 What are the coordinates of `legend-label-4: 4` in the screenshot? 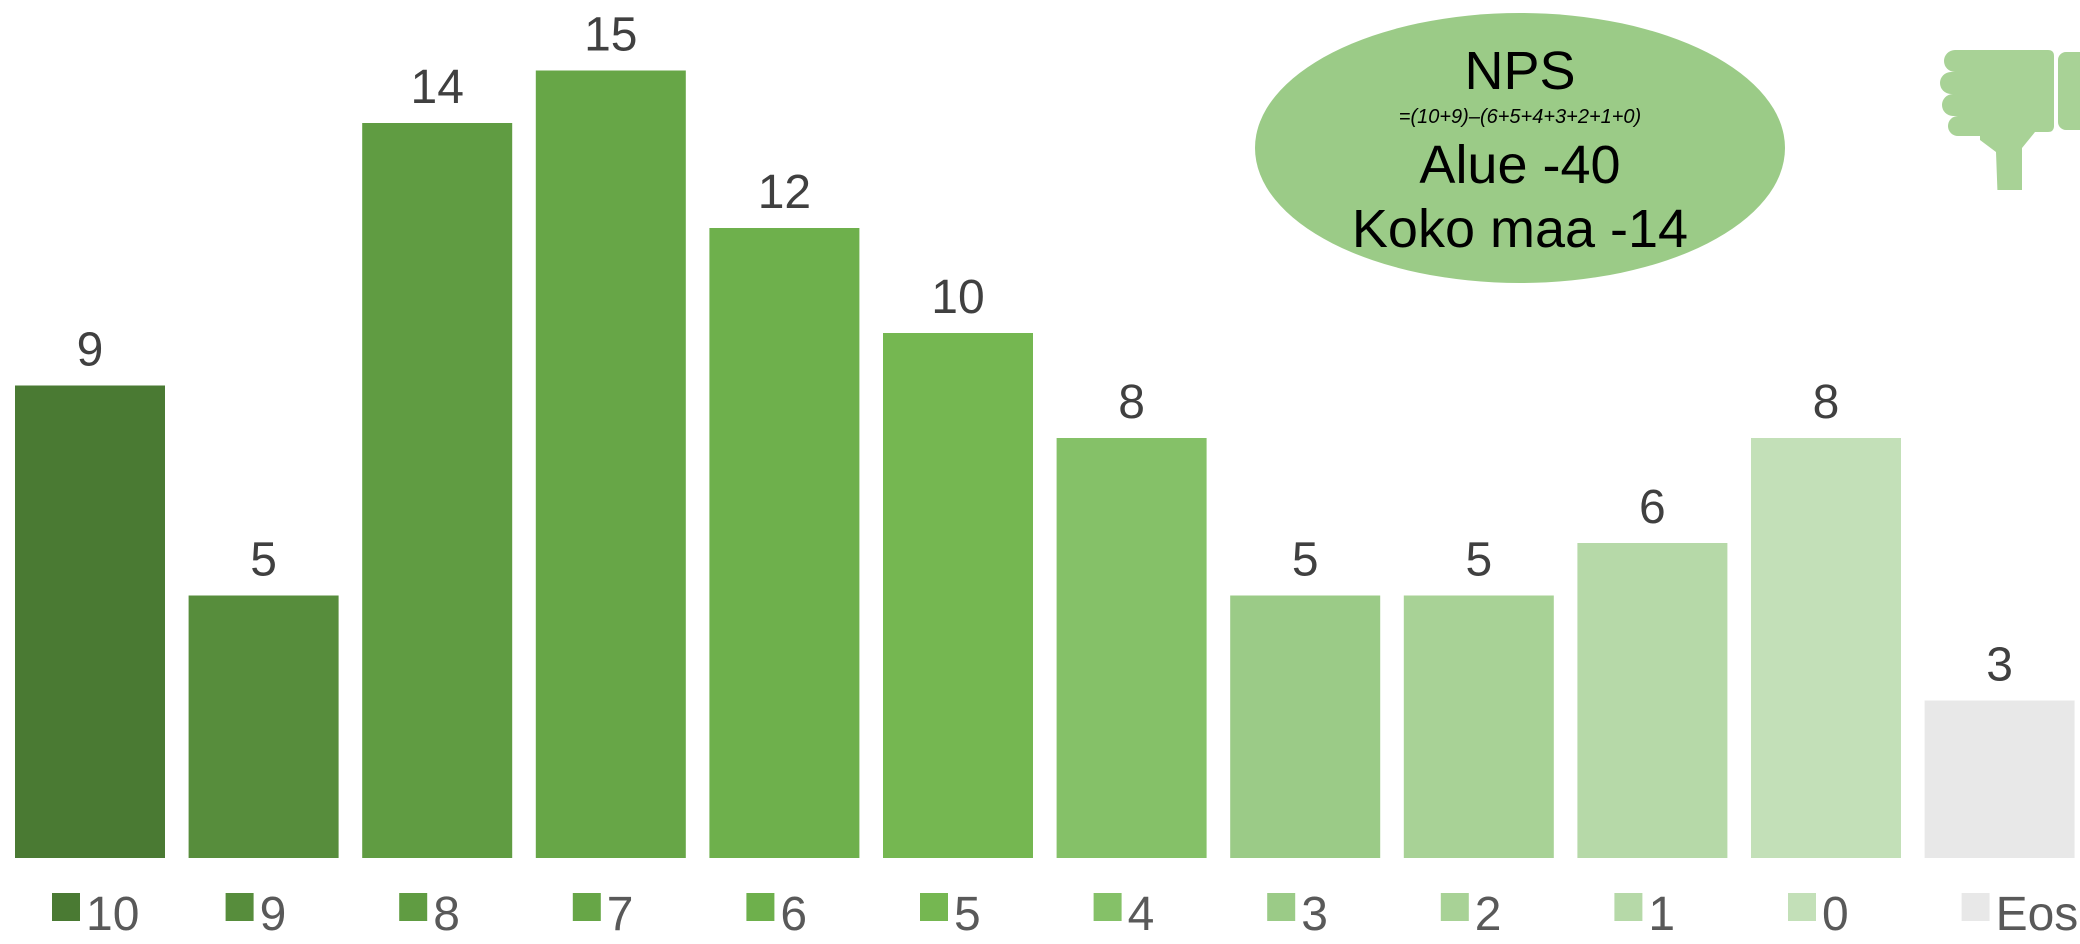 It's located at (1141, 914).